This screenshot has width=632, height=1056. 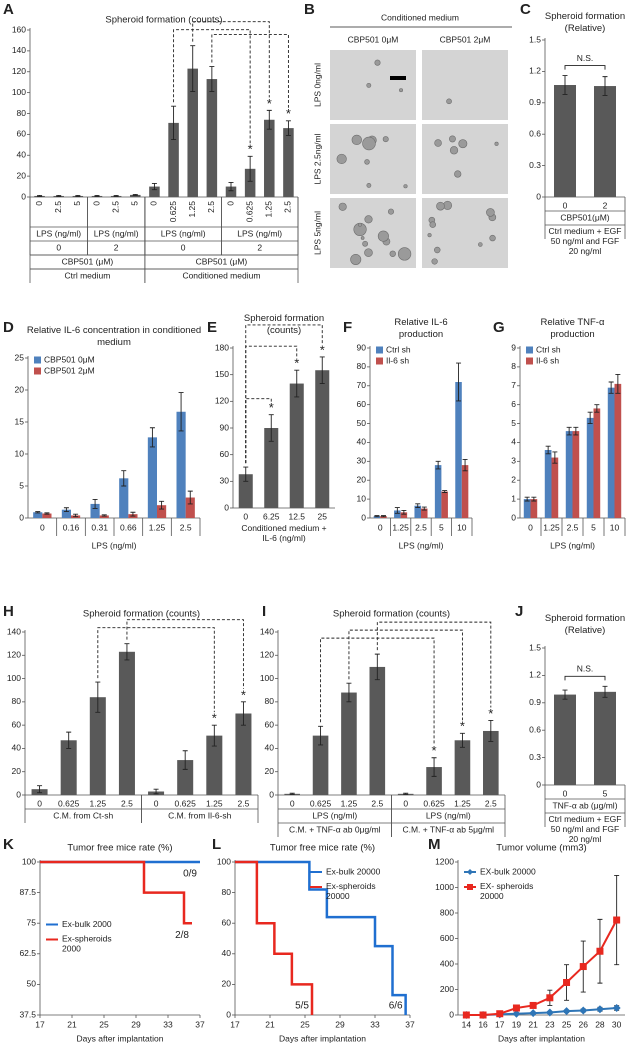 What do you see at coordinates (116, 892) in the screenshot?
I see `series-line` at bounding box center [116, 892].